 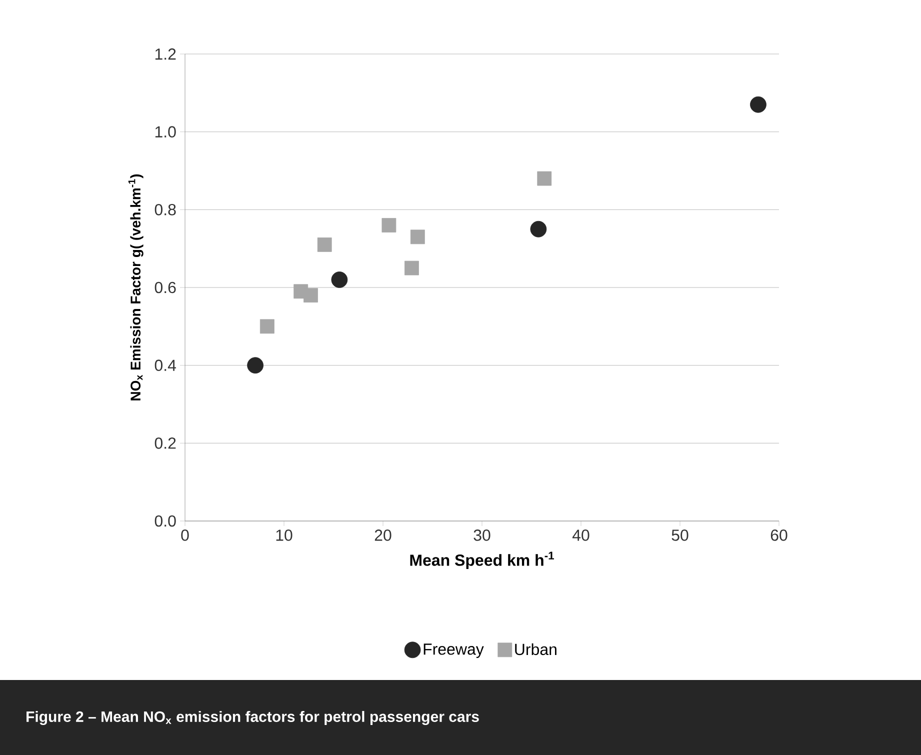 I want to click on x-tick-label: 30, so click(x=482, y=535).